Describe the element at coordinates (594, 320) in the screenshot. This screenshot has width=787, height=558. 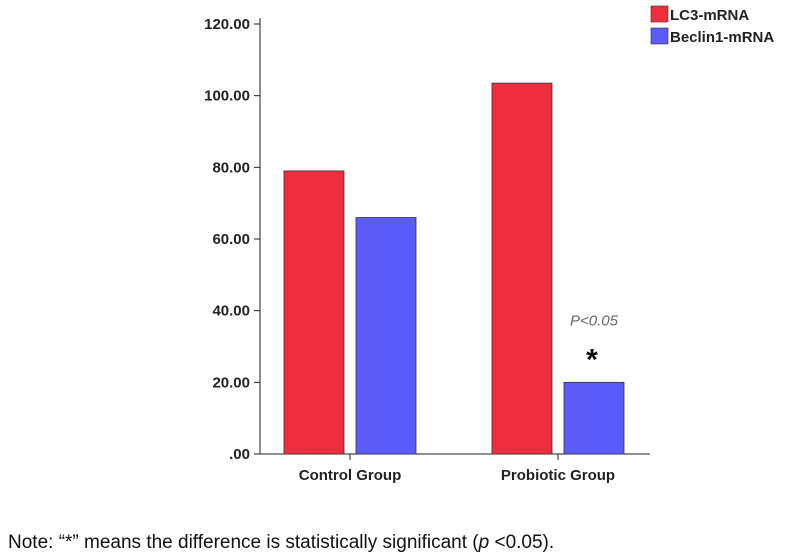
I see `p-value-label: P<0.05` at that location.